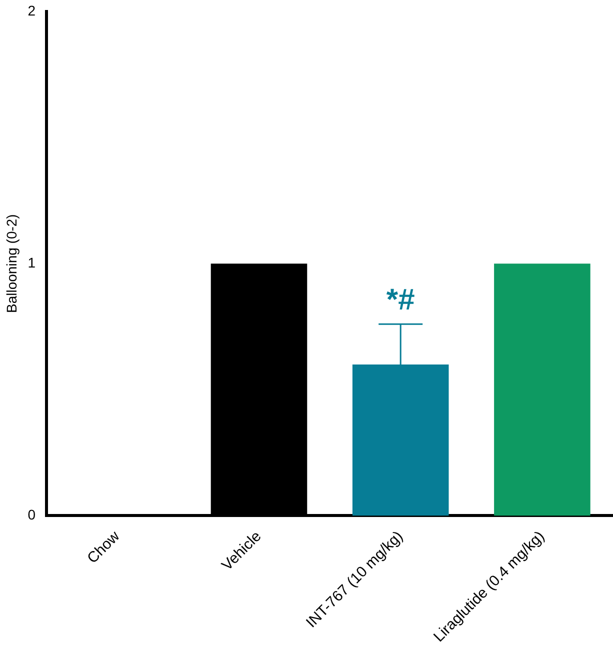 This screenshot has width=613, height=658. What do you see at coordinates (11, 263) in the screenshot?
I see `y-axis-title: Ballooning (0-2)` at bounding box center [11, 263].